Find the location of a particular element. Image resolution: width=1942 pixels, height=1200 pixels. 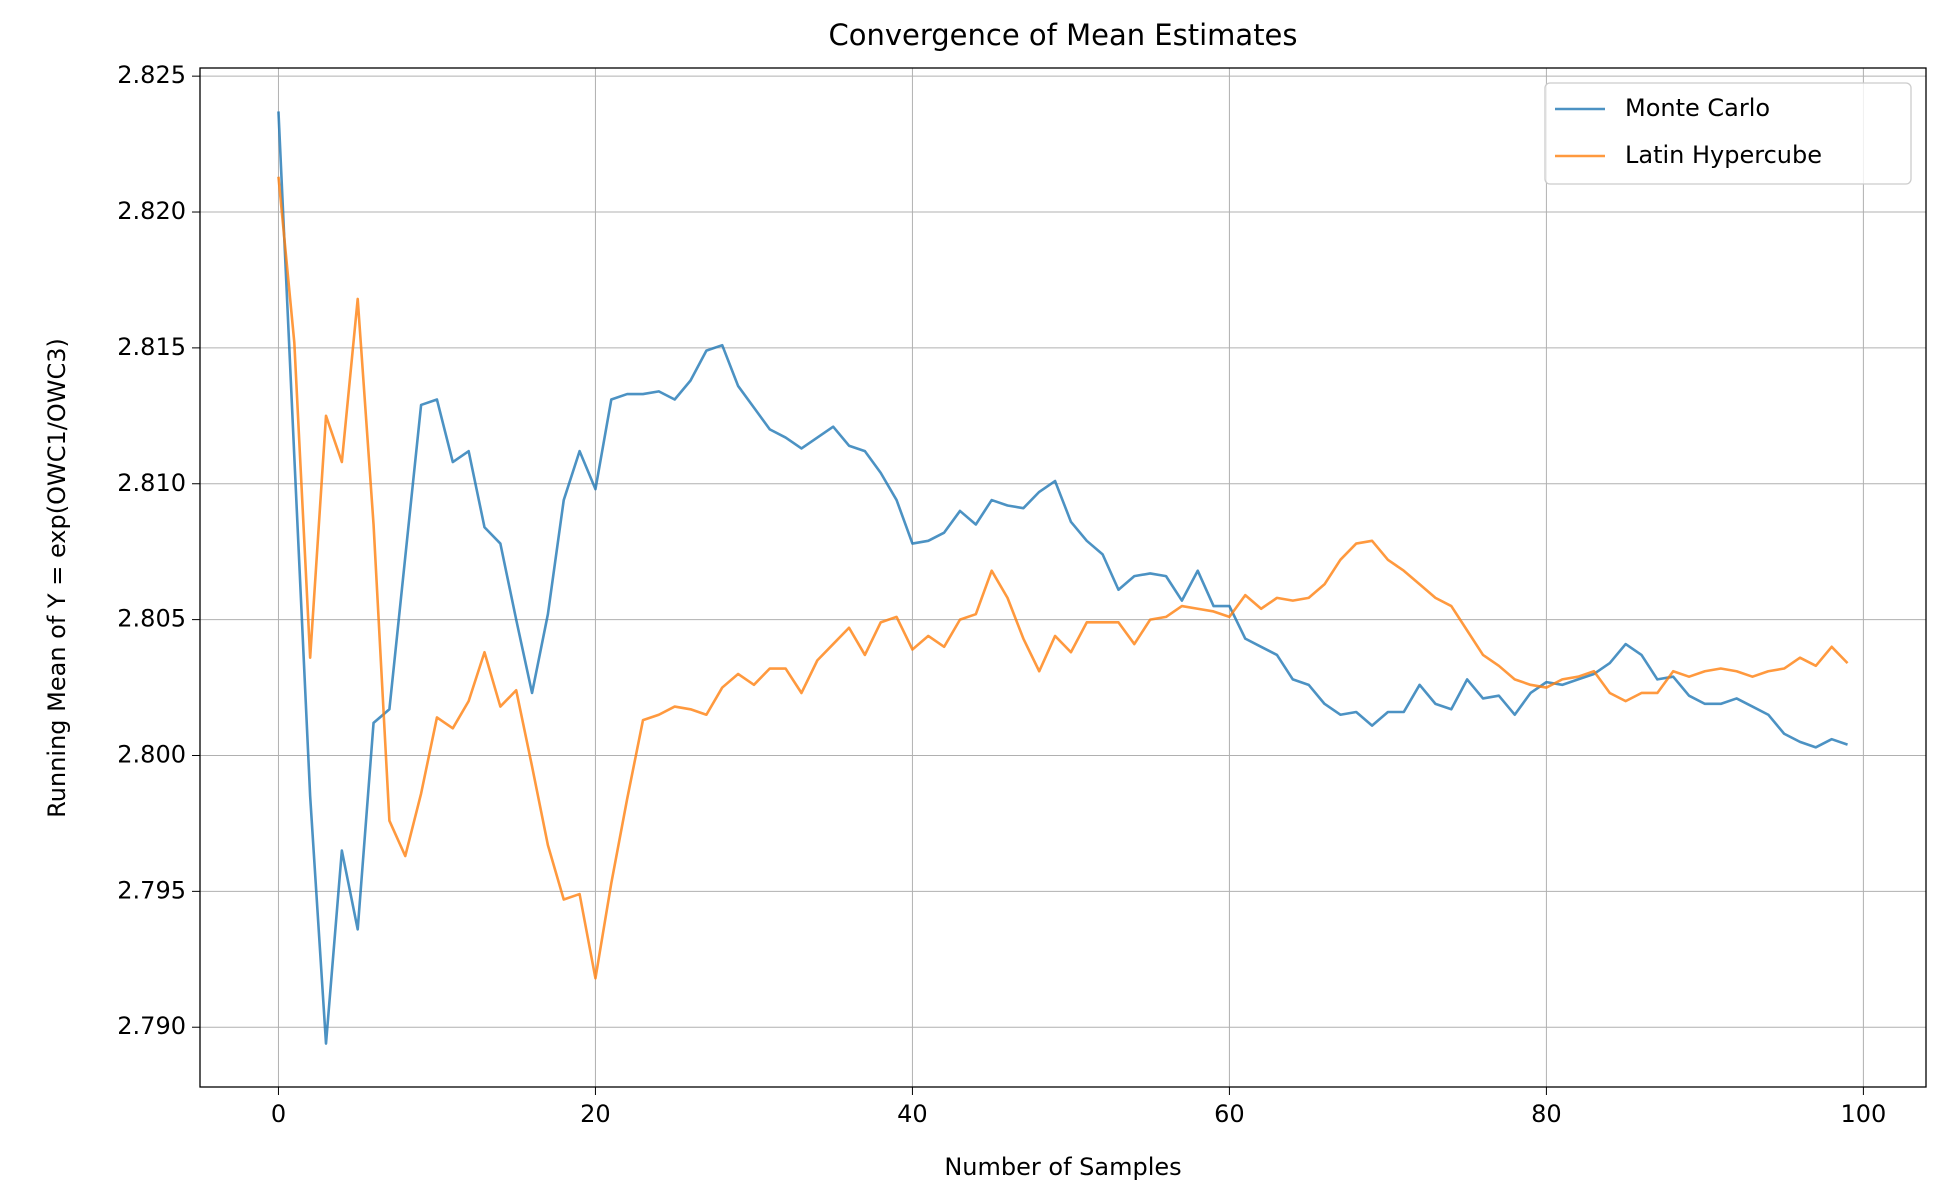

x-tick-label: 0 is located at coordinates (278, 1114).